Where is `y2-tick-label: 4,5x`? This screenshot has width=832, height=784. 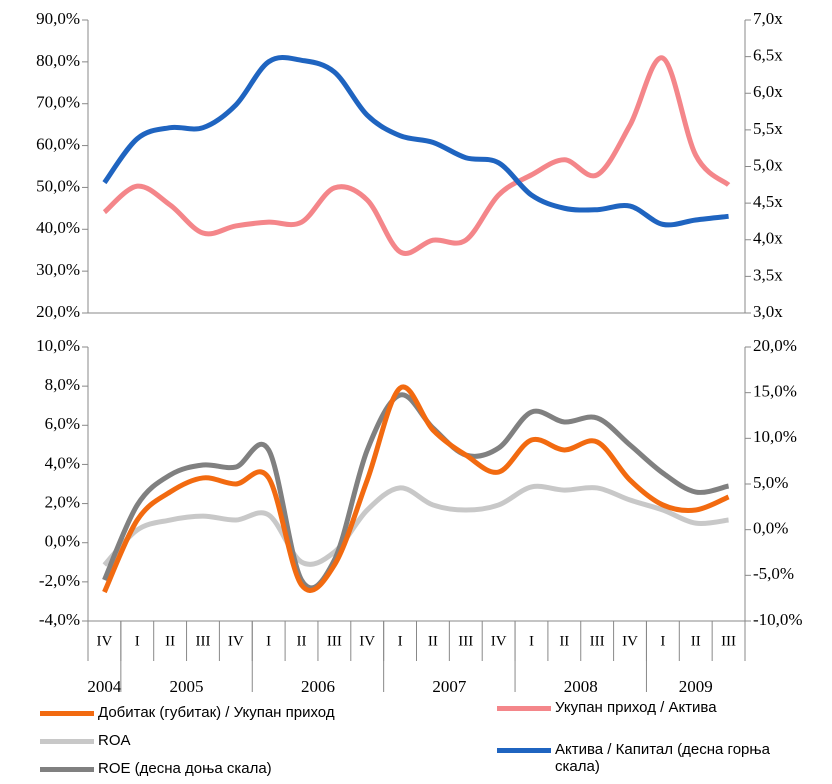 y2-tick-label: 4,5x is located at coordinates (768, 201).